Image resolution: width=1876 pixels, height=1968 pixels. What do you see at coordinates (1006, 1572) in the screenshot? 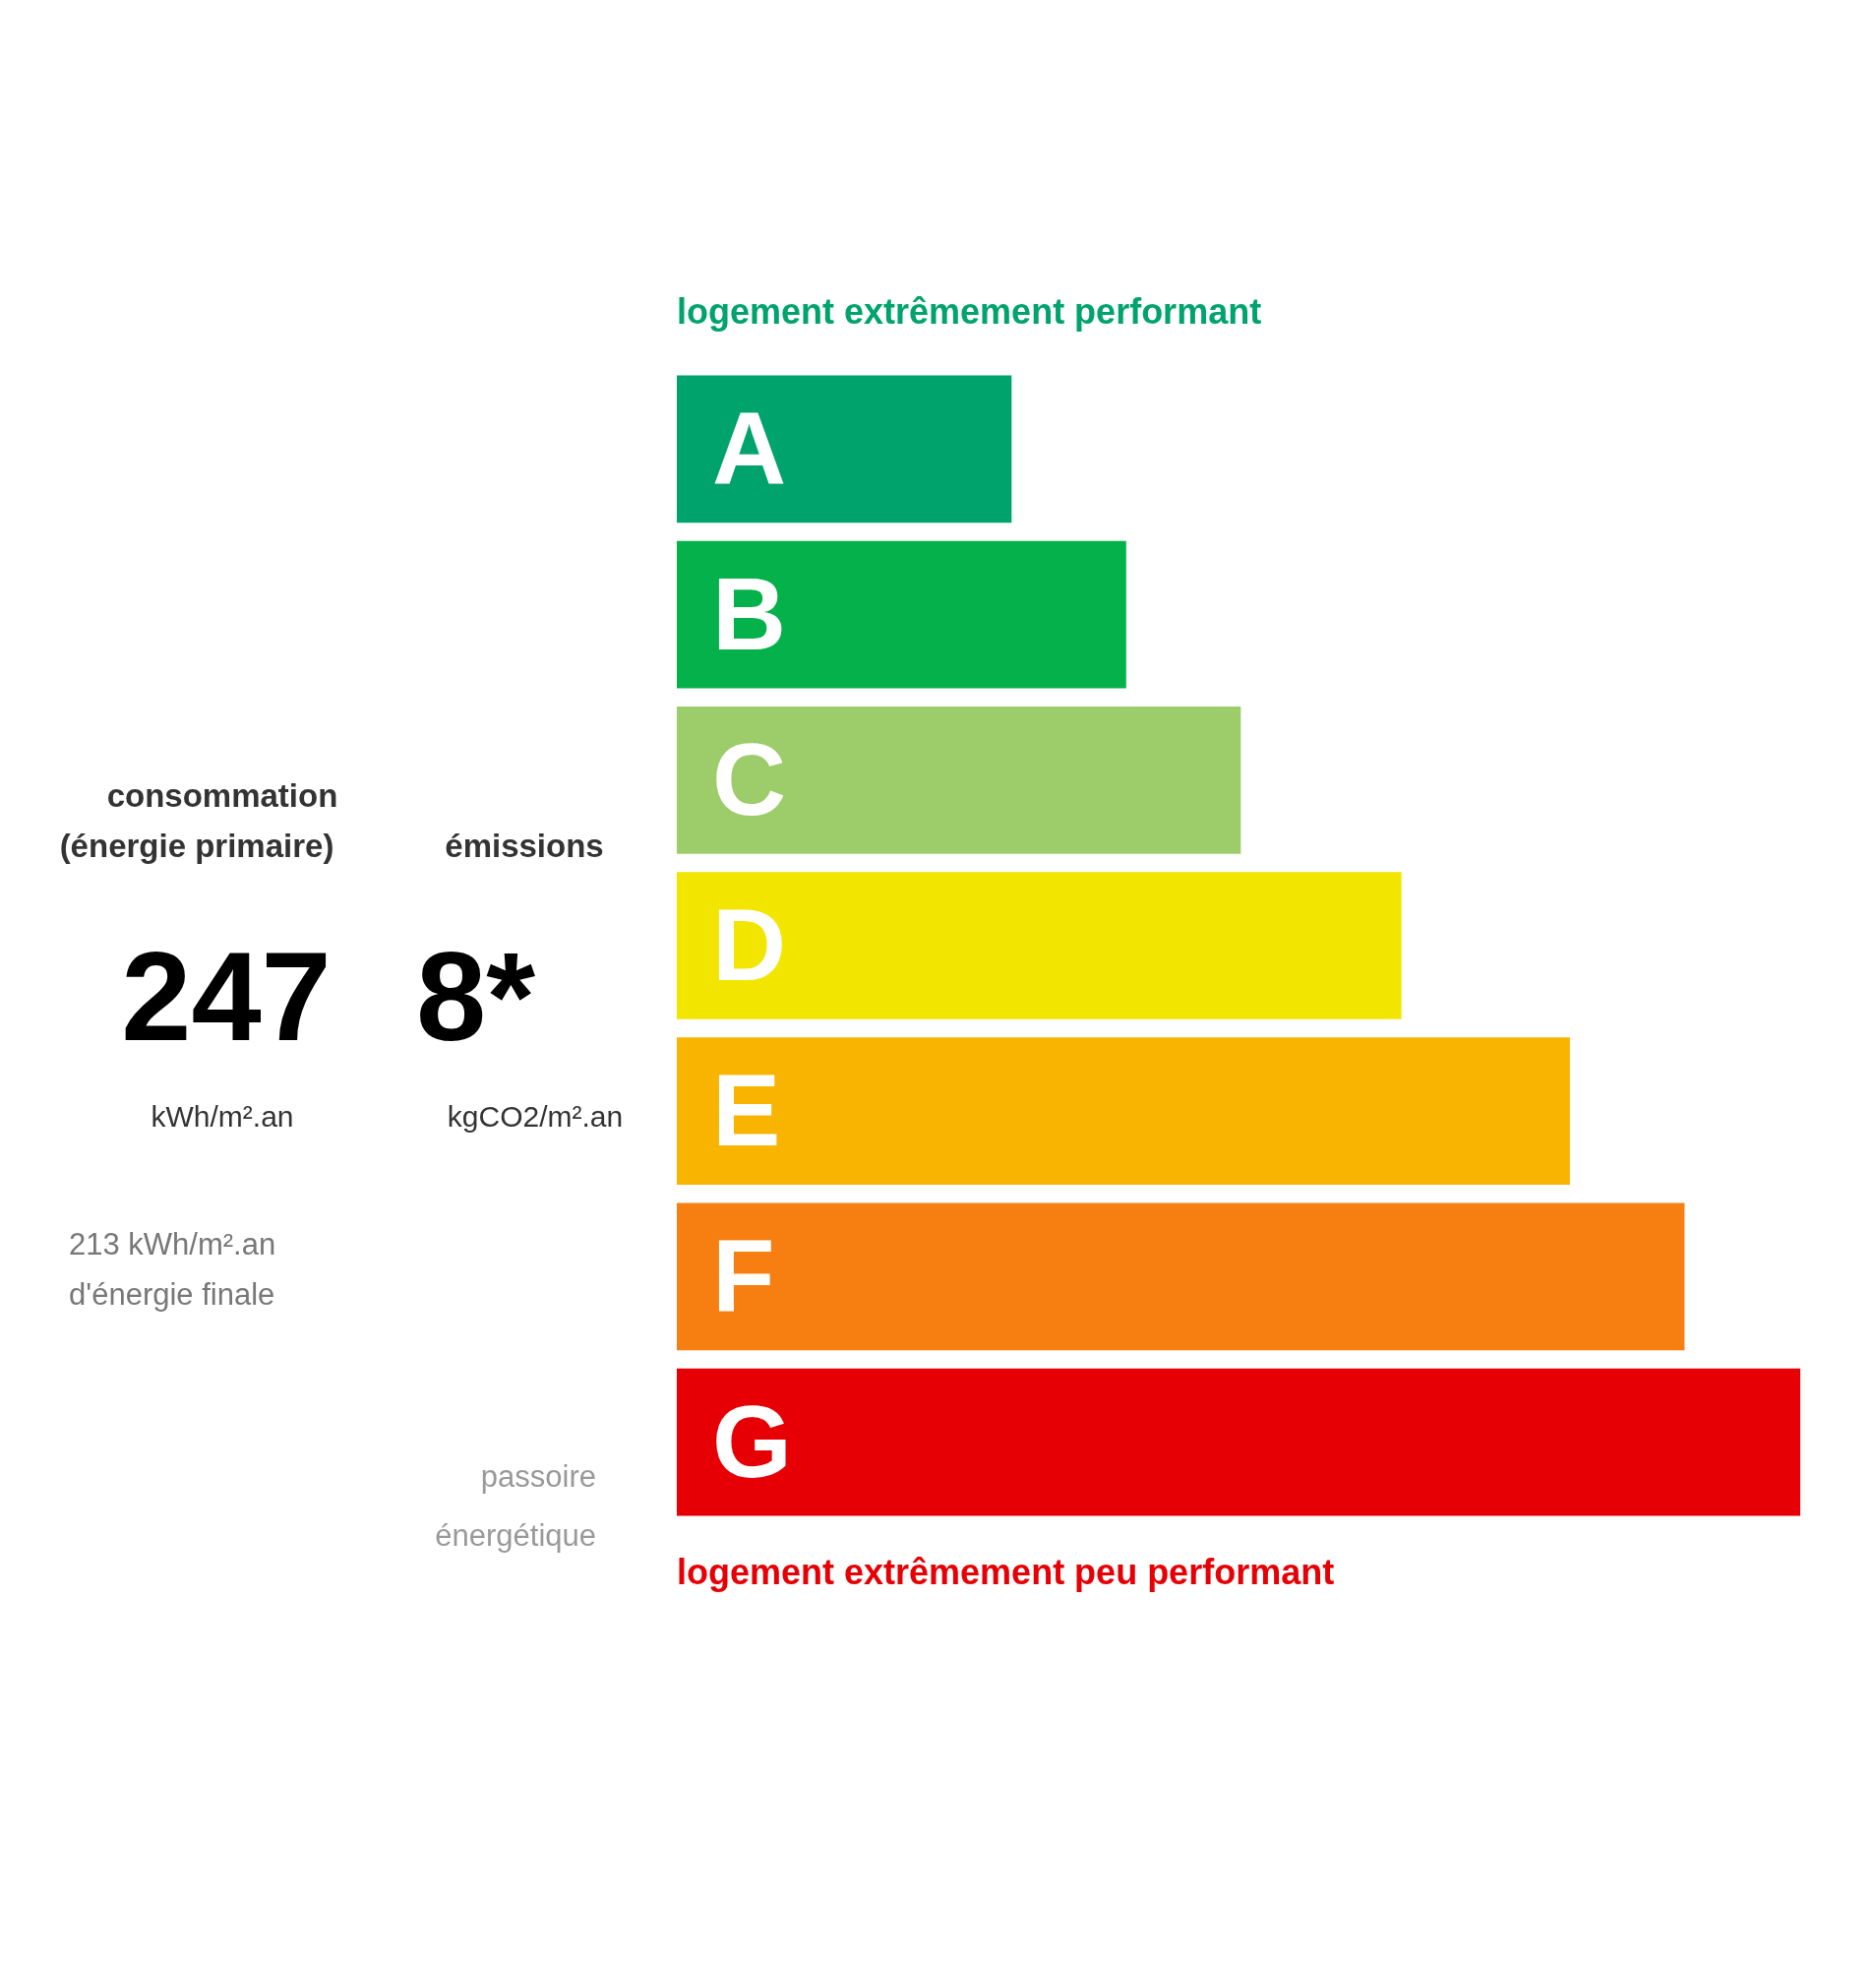
I see `text: logement extrêmement peu performant` at bounding box center [1006, 1572].